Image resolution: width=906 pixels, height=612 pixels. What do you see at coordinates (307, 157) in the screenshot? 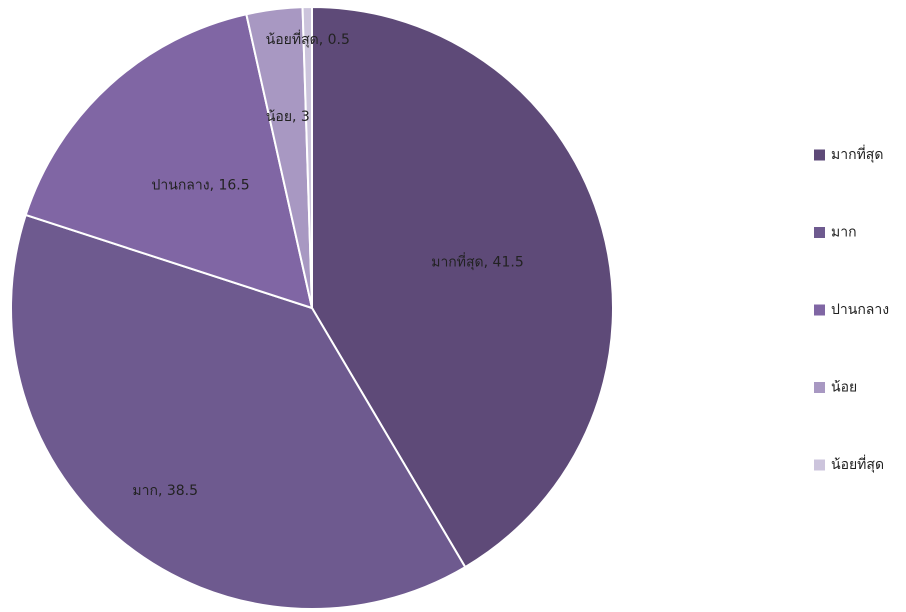
I see `pie-slice` at bounding box center [307, 157].